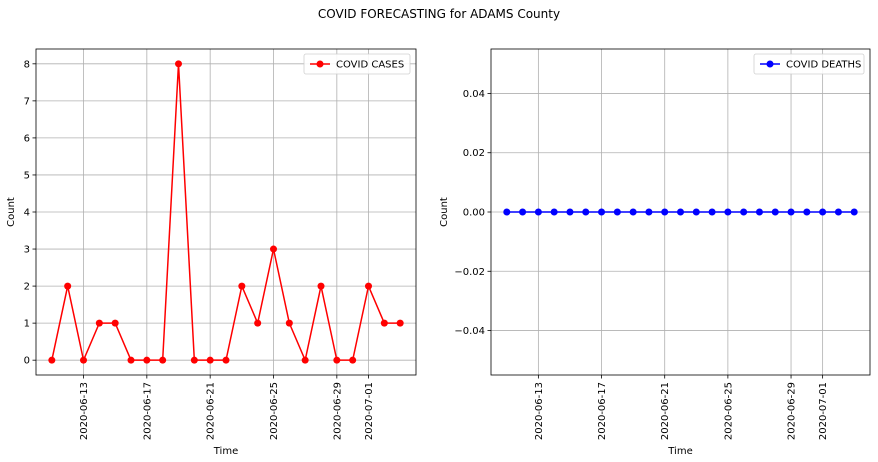  Describe the element at coordinates (439, 14) in the screenshot. I see `figure-title: COVID FORECASTING for ADAMS County` at that location.